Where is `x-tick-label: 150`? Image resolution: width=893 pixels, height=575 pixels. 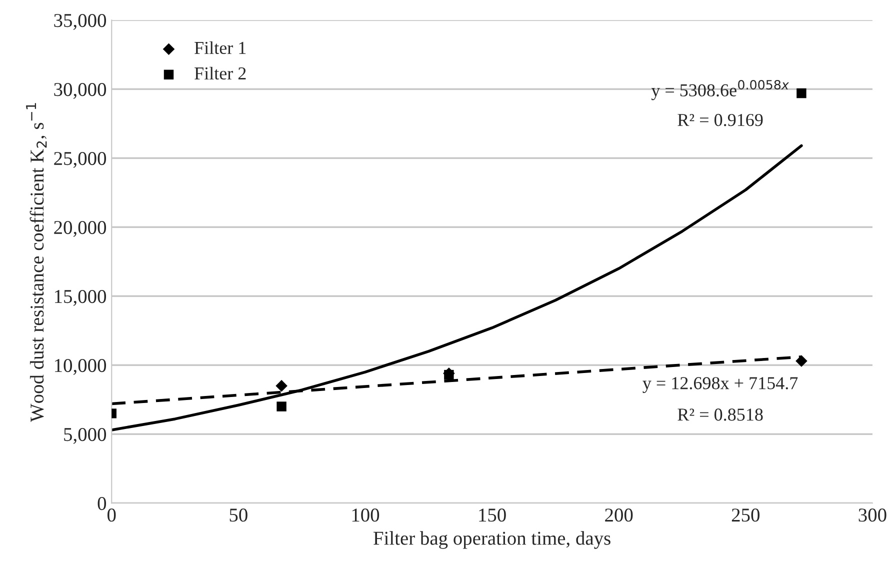
x-tick-label: 150 is located at coordinates (492, 515).